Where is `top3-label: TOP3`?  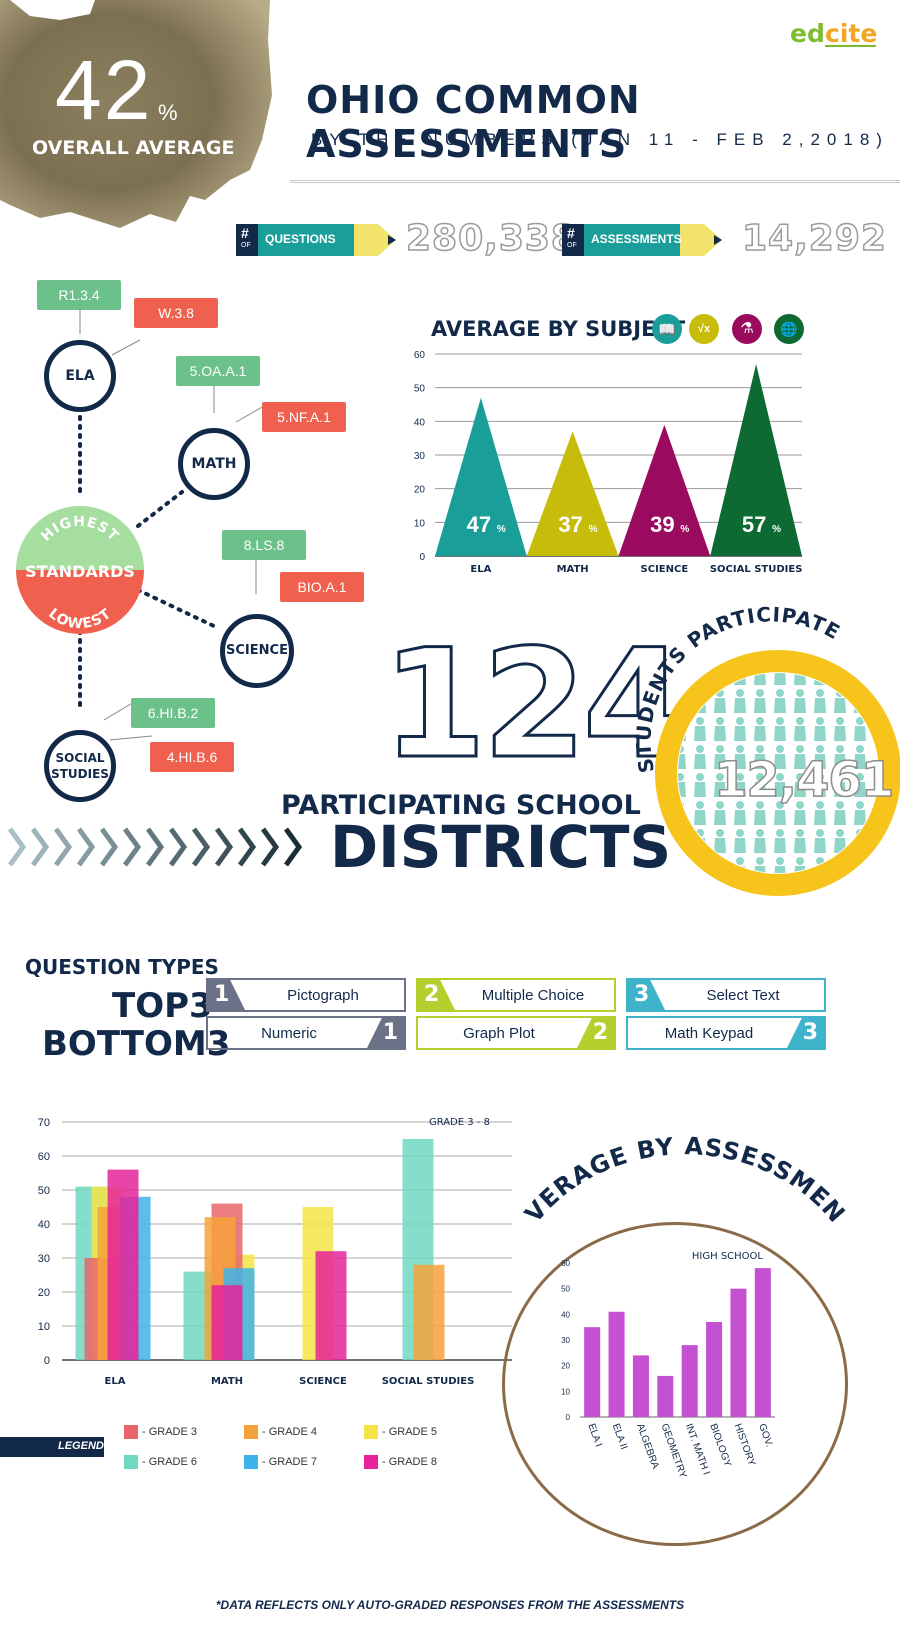
top3-label: TOP3 is located at coordinates (162, 1006).